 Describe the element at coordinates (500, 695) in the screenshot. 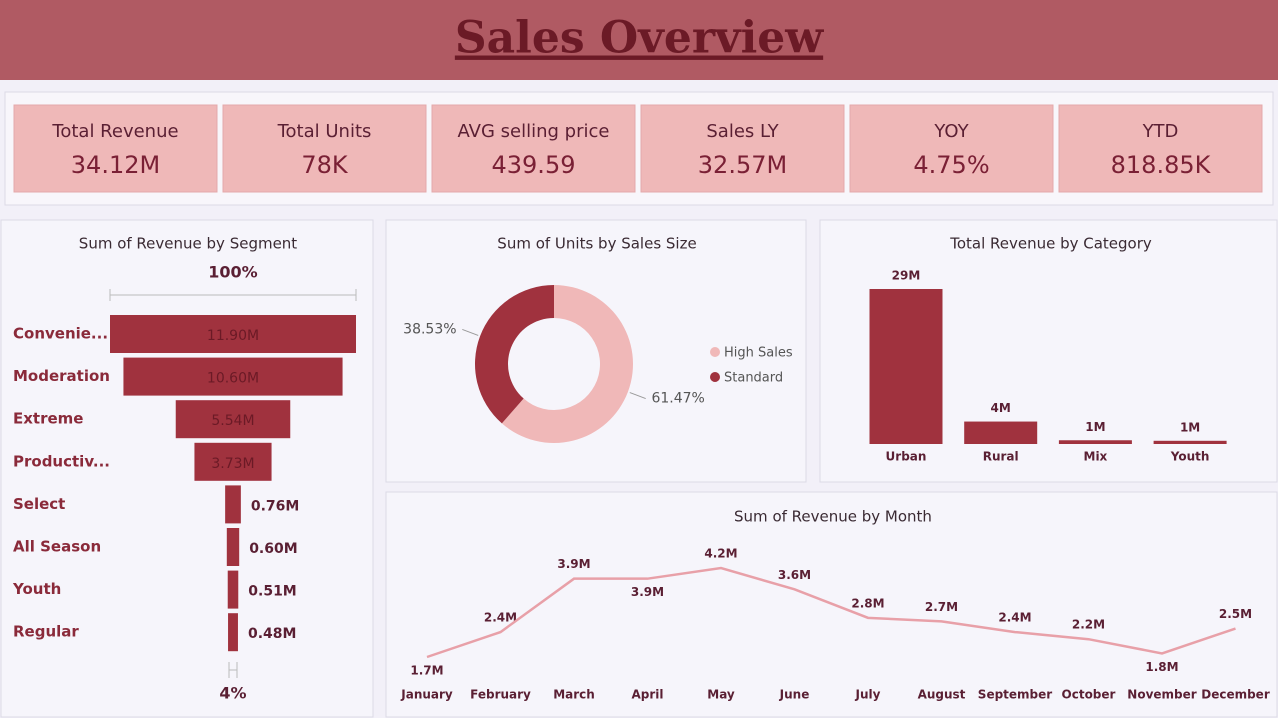

I see `x-tick-label: February` at that location.